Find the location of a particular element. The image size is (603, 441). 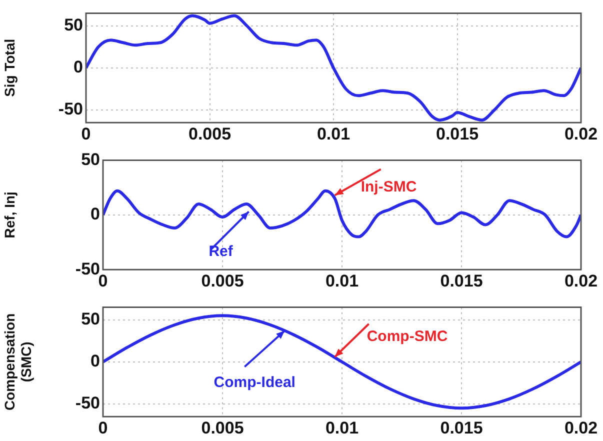

annotation: Comp-SMC is located at coordinates (407, 336).